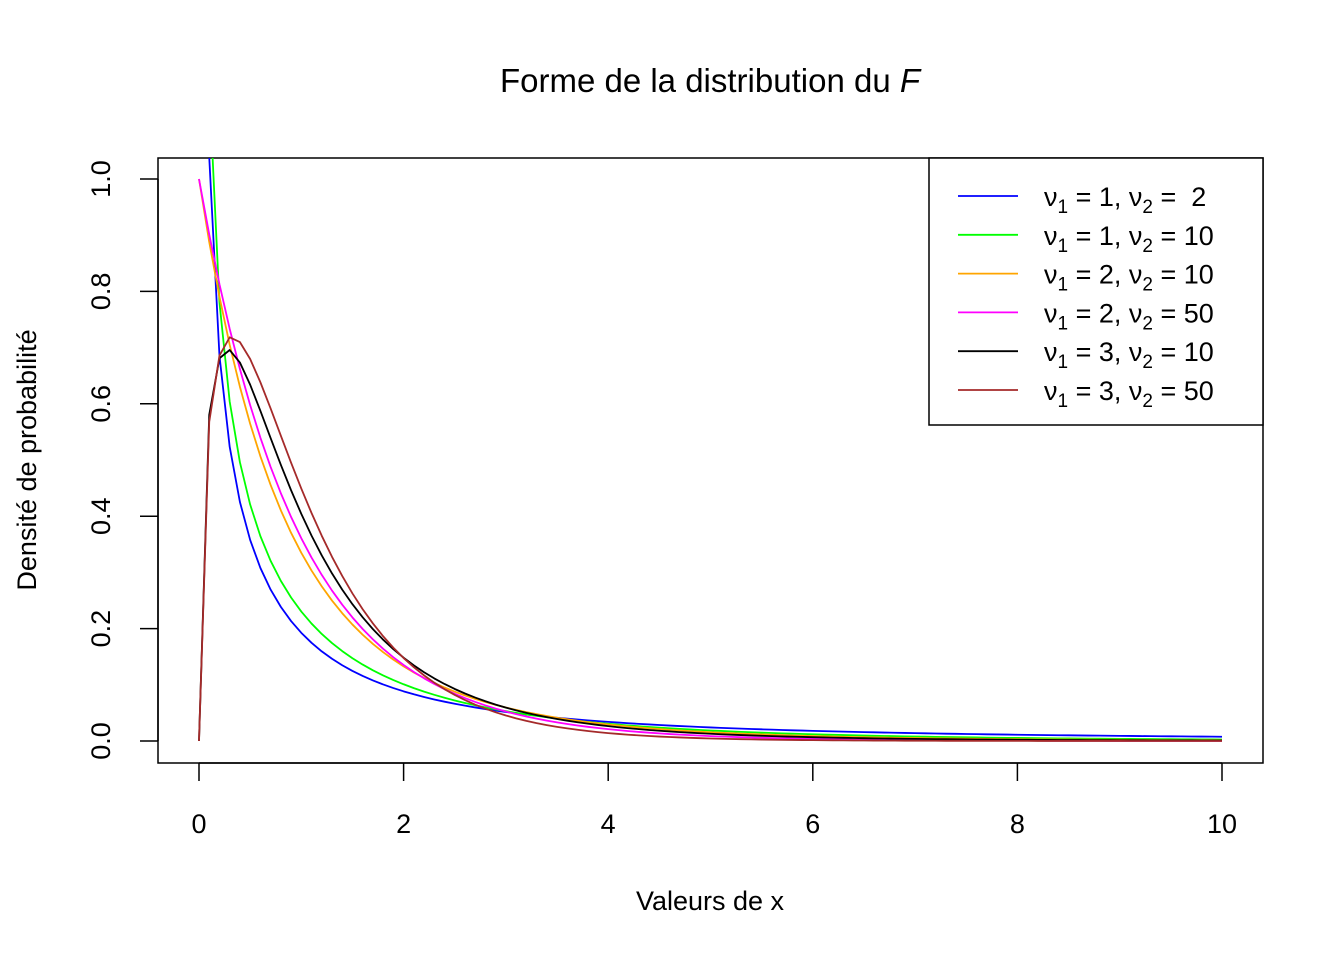 The width and height of the screenshot is (1344, 960). I want to click on x-tick-label: 6, so click(812, 824).